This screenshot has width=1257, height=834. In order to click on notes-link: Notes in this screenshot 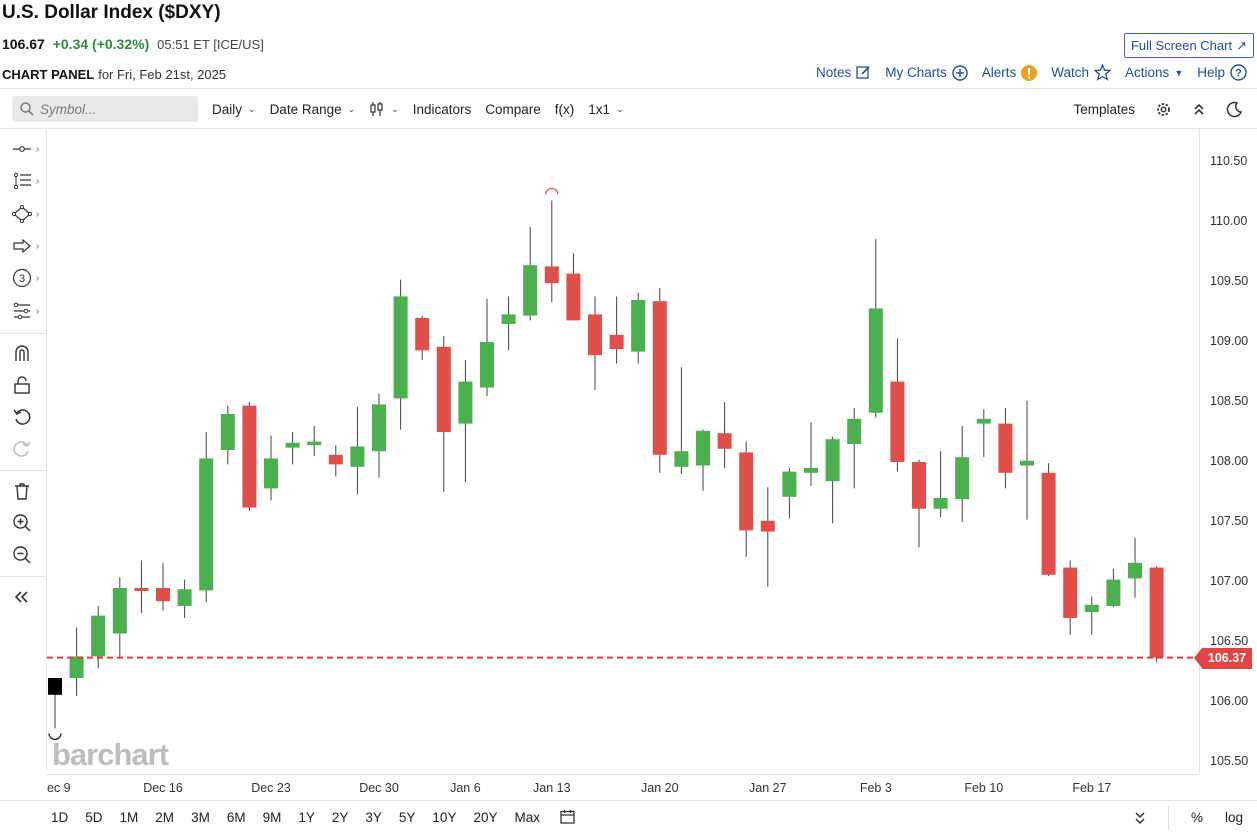, I will do `click(843, 72)`.